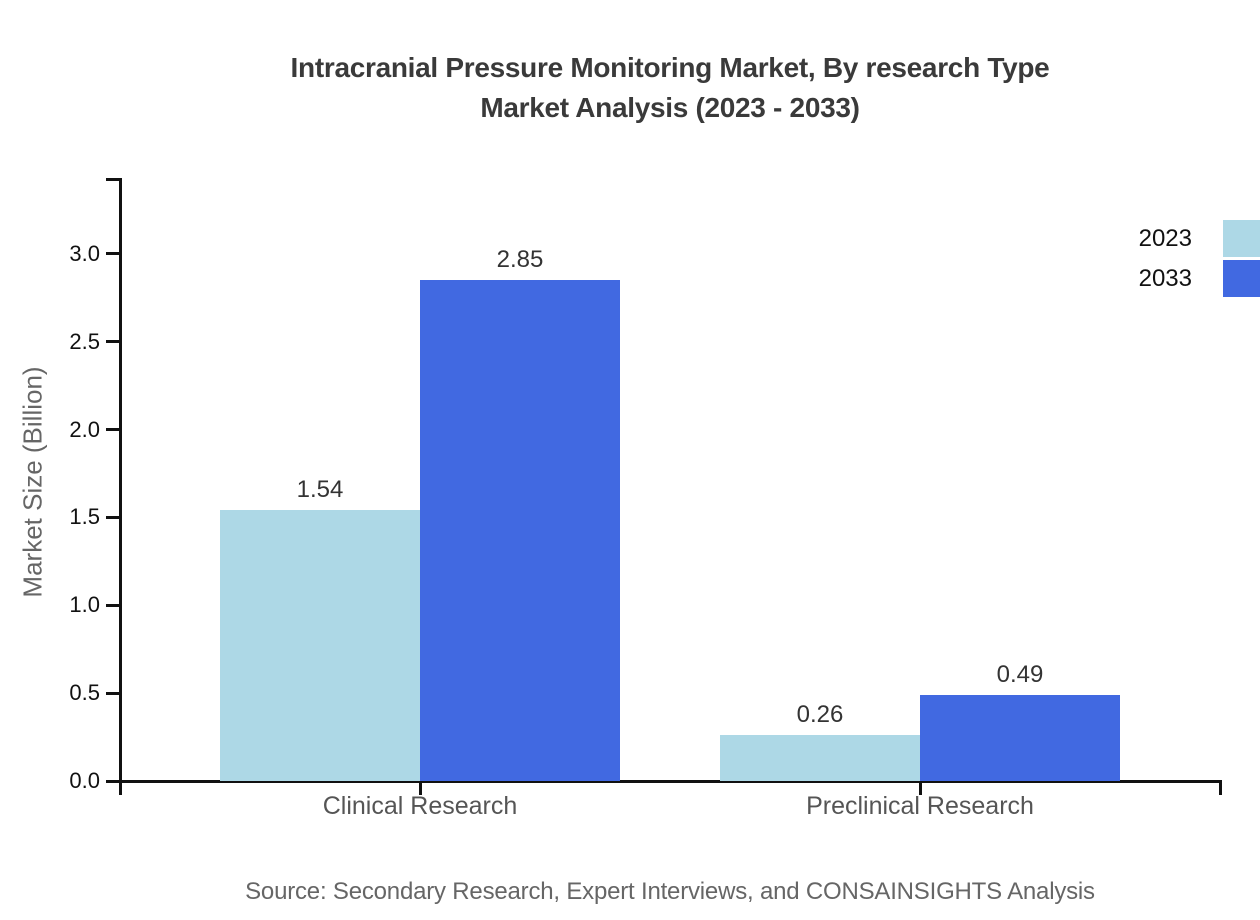 The height and width of the screenshot is (920, 1260). Describe the element at coordinates (420, 806) in the screenshot. I see `x-tick-label-clinical-research: Clinical Research` at that location.